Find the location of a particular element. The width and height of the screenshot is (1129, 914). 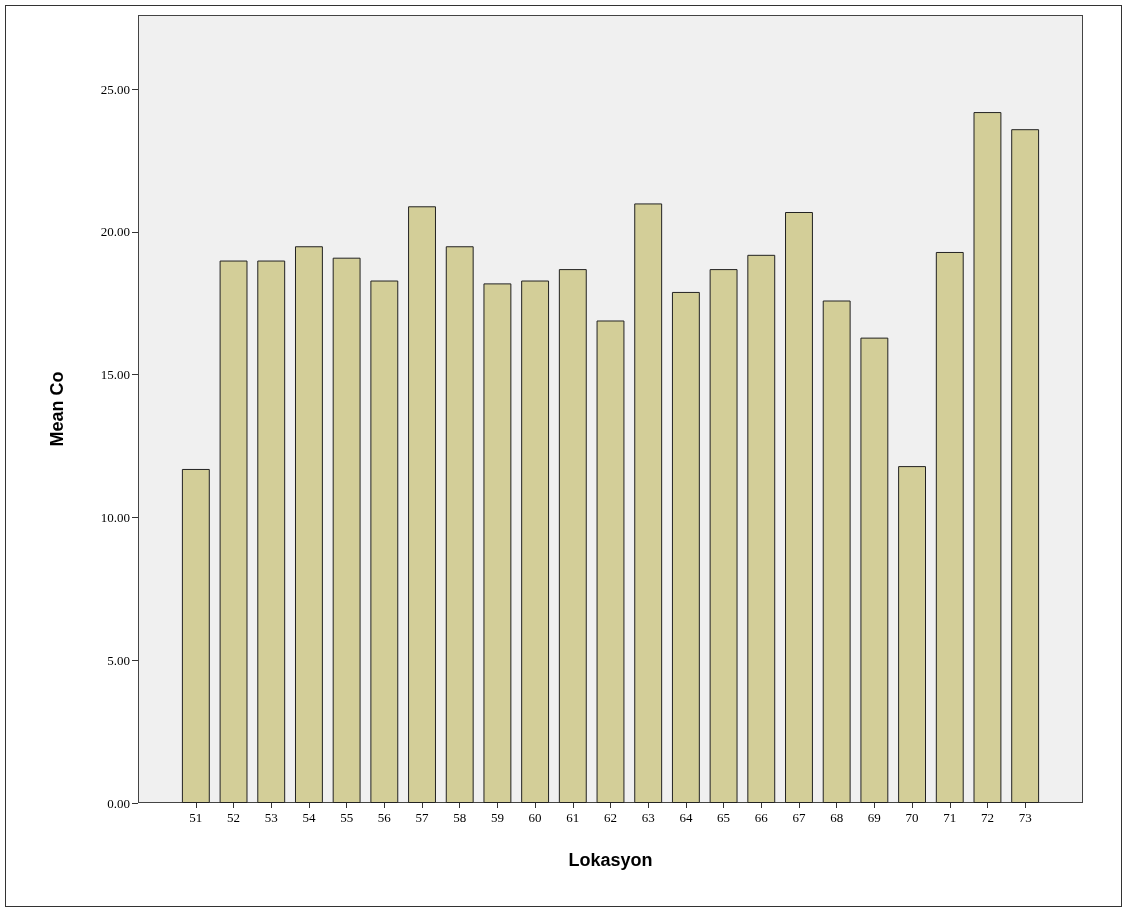

x-tick-label: 71 is located at coordinates (950, 817).